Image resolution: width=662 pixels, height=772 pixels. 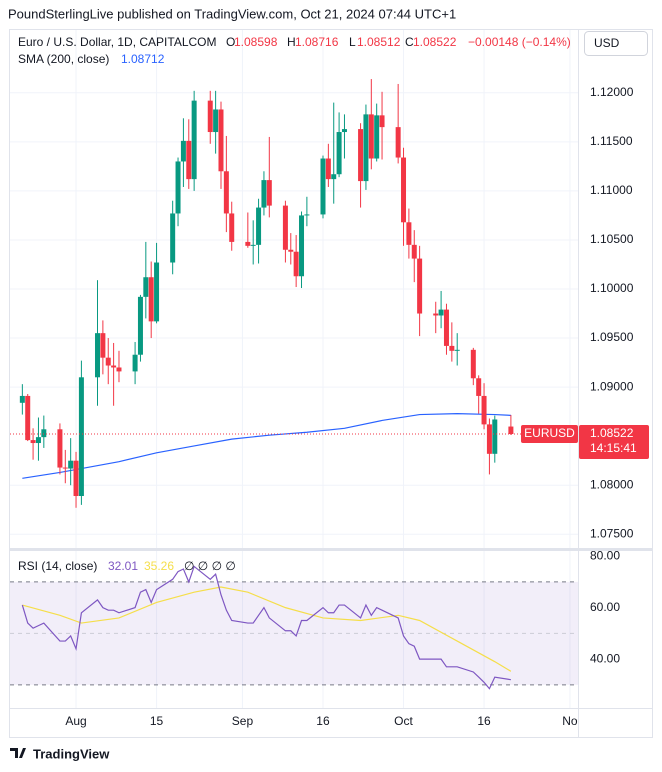 What do you see at coordinates (403, 721) in the screenshot?
I see `x-tick-label: Oct` at bounding box center [403, 721].